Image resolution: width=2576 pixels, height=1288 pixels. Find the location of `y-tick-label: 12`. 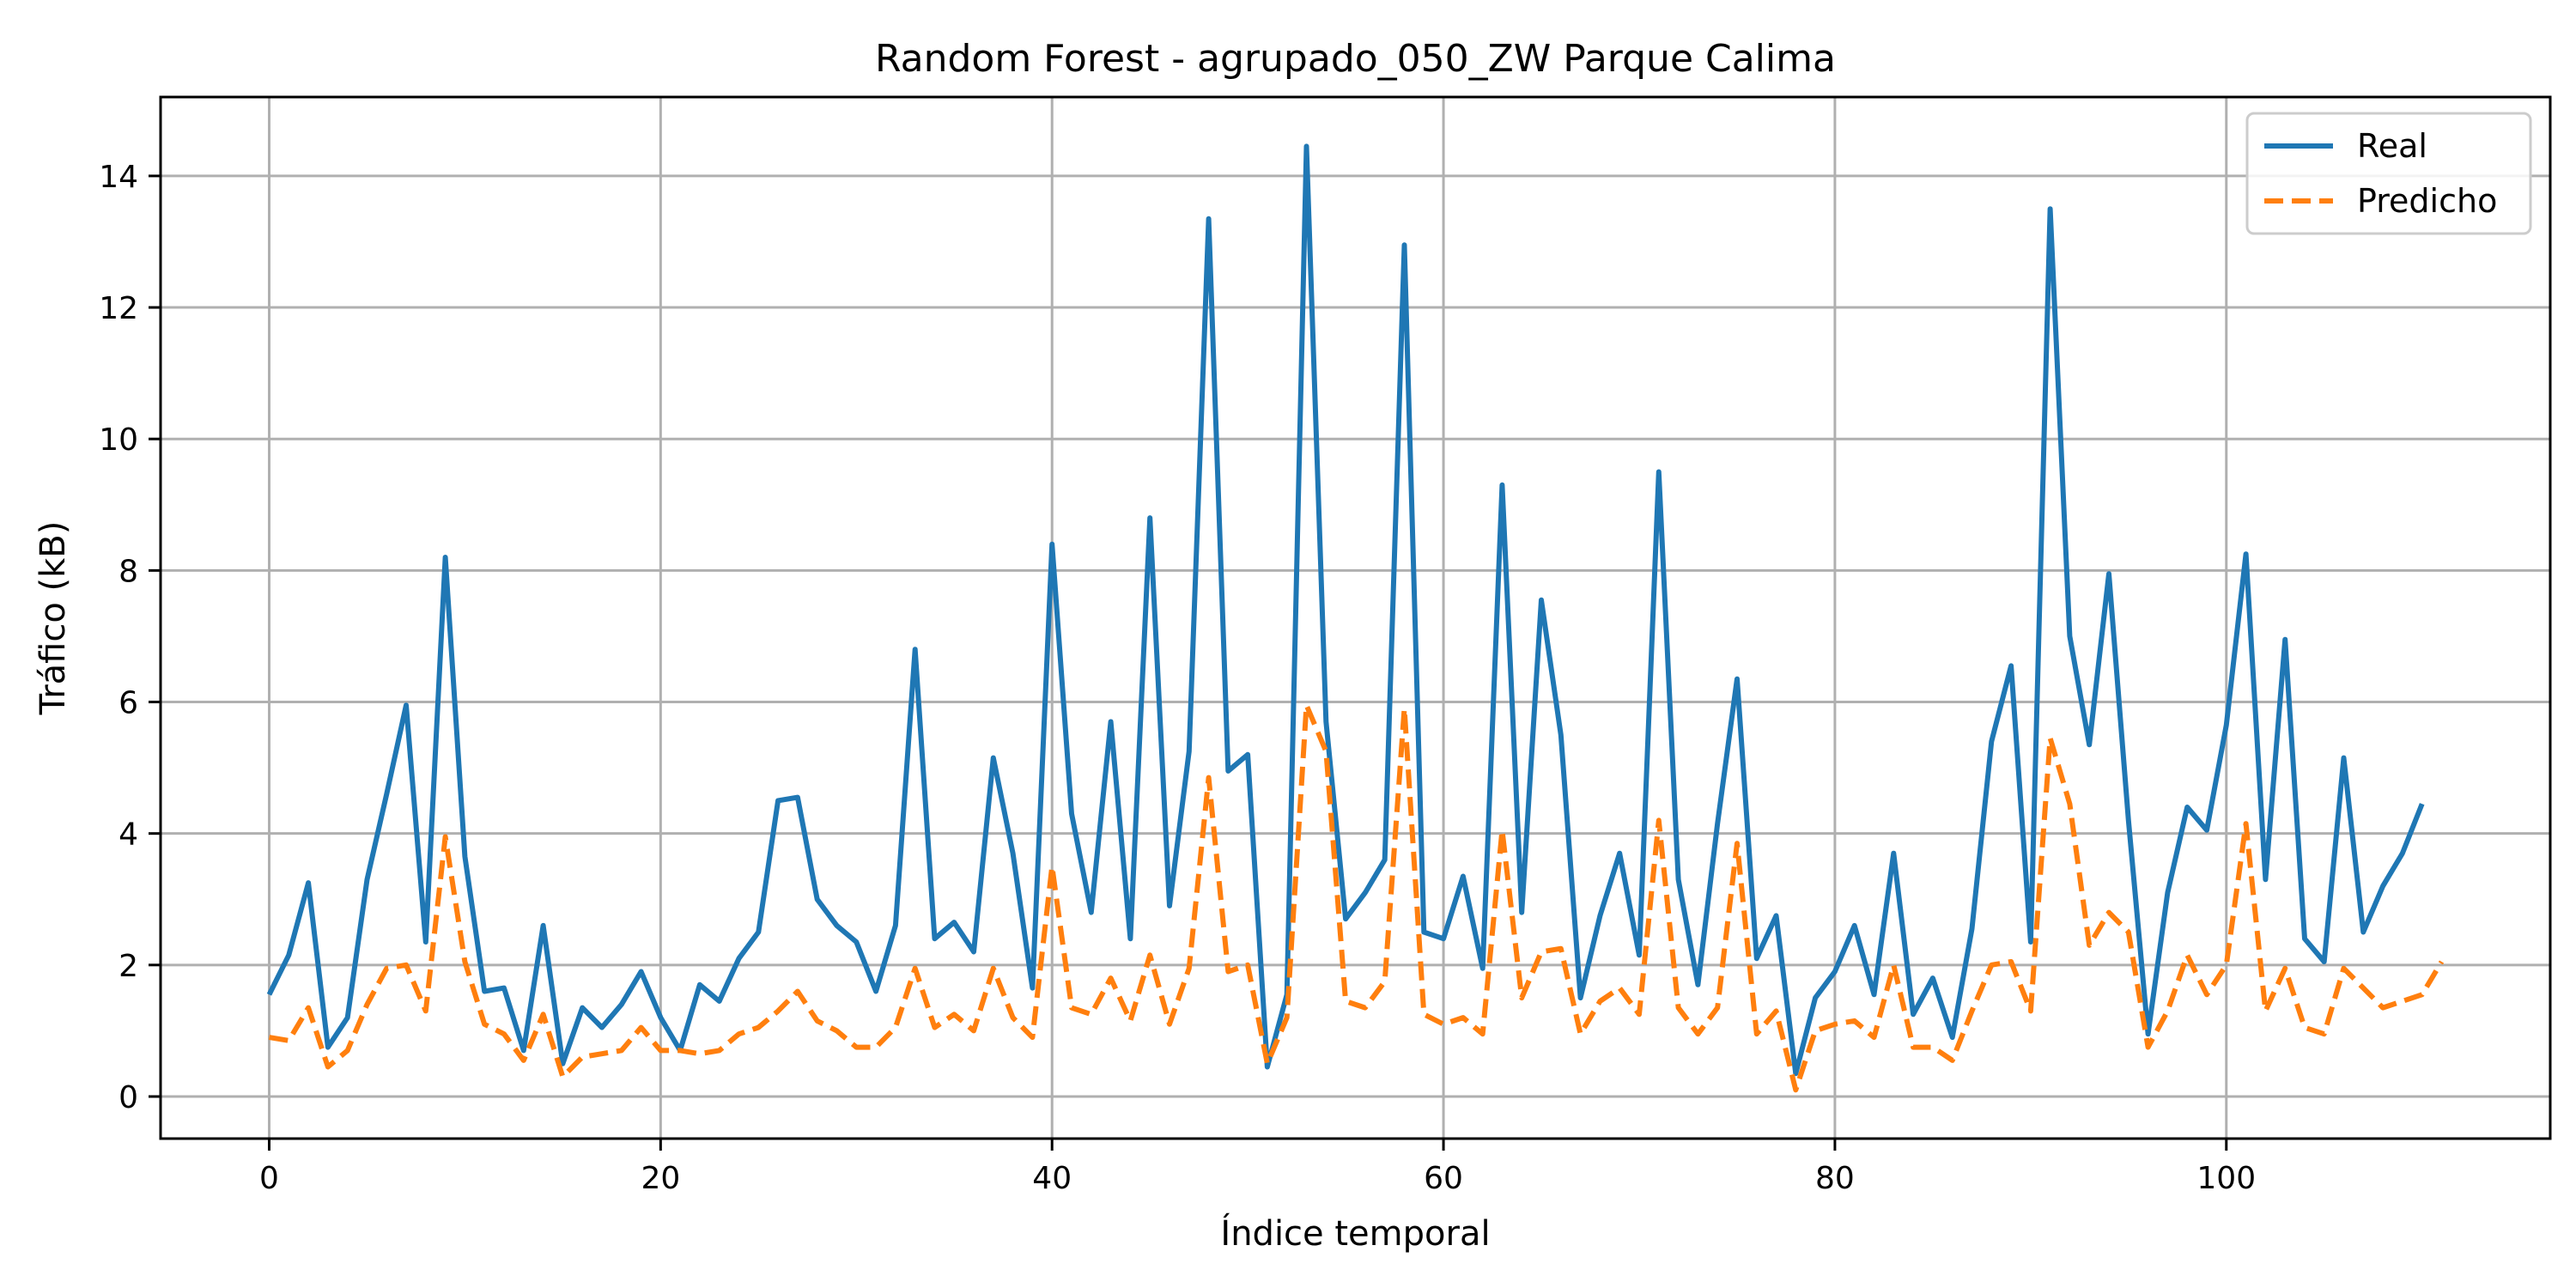

y-tick-label: 12 is located at coordinates (118, 308).